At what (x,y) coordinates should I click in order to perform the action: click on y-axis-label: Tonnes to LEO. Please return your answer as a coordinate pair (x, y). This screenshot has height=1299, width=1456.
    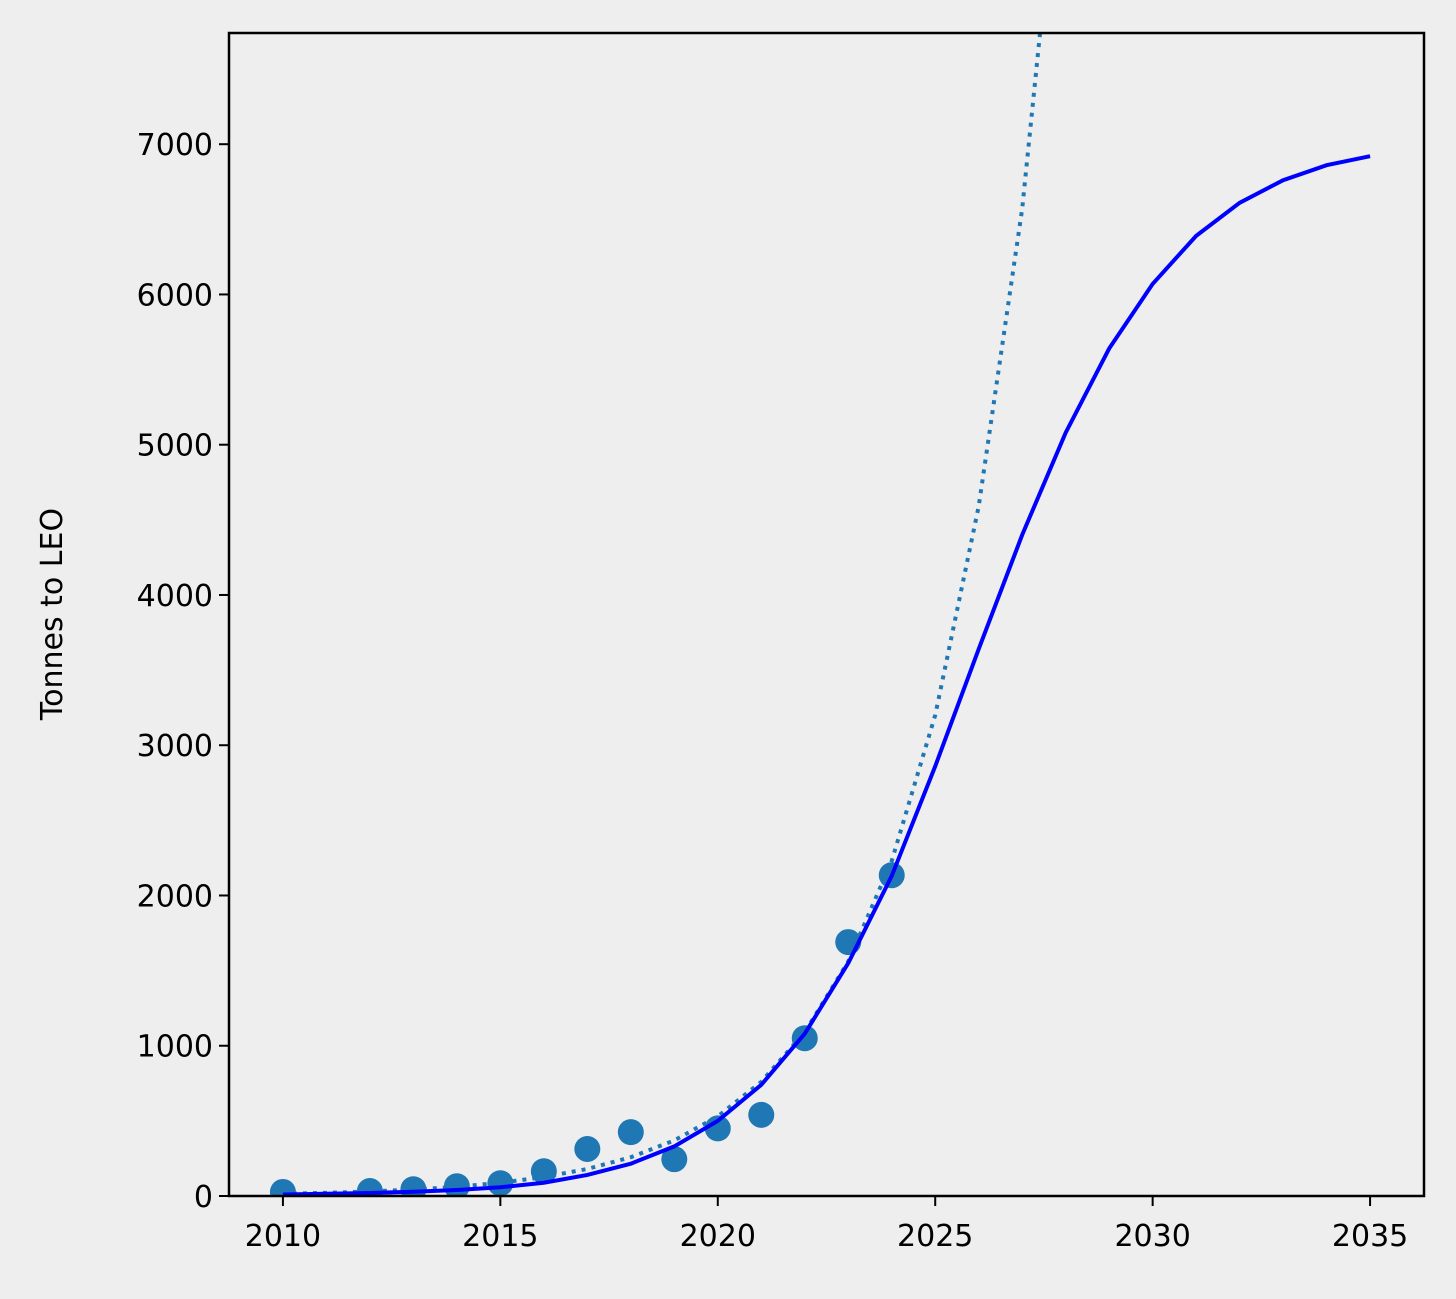
    Looking at the image, I should click on (52, 614).